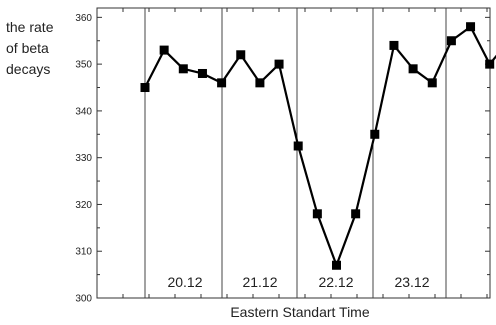  I want to click on x-axis-label: Eastern Standart Time, so click(300, 312).